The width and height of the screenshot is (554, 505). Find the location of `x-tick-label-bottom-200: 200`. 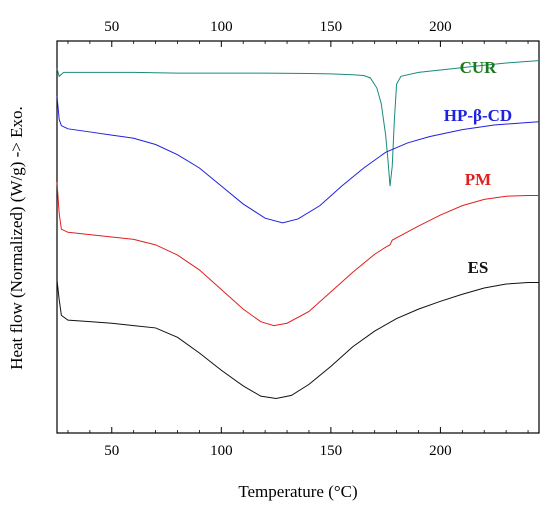

x-tick-label-bottom-200: 200 is located at coordinates (440, 451).